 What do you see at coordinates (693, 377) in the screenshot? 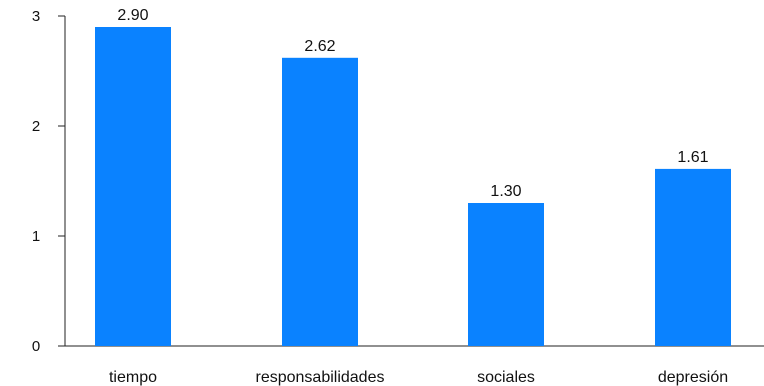
I see `category-label-depresión: depresión` at bounding box center [693, 377].